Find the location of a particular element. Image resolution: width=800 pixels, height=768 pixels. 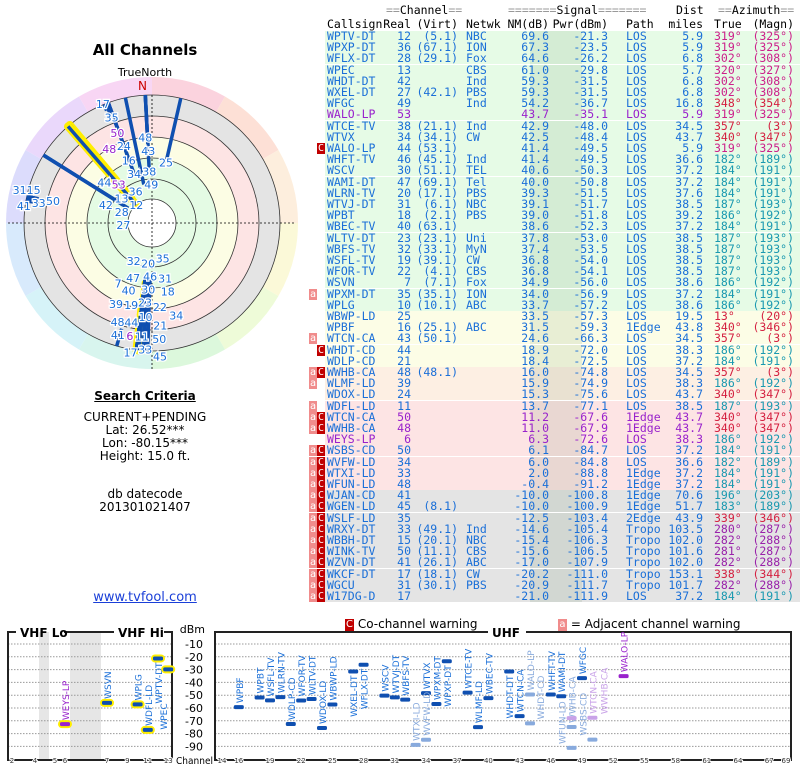

callsign: WPXM-DT is located at coordinates (351, 293).